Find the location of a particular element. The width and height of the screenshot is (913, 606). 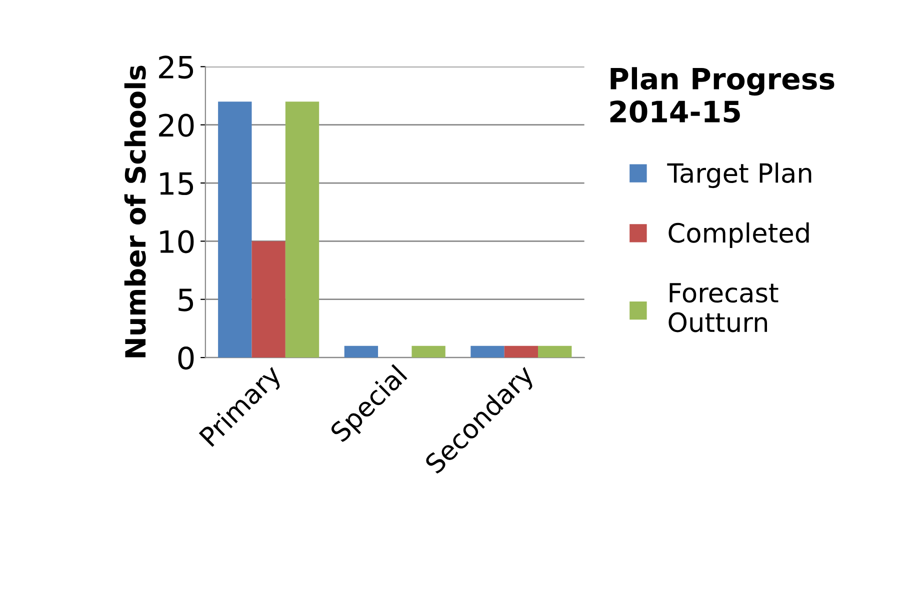

y-tick-label: 5 is located at coordinates (186, 300).